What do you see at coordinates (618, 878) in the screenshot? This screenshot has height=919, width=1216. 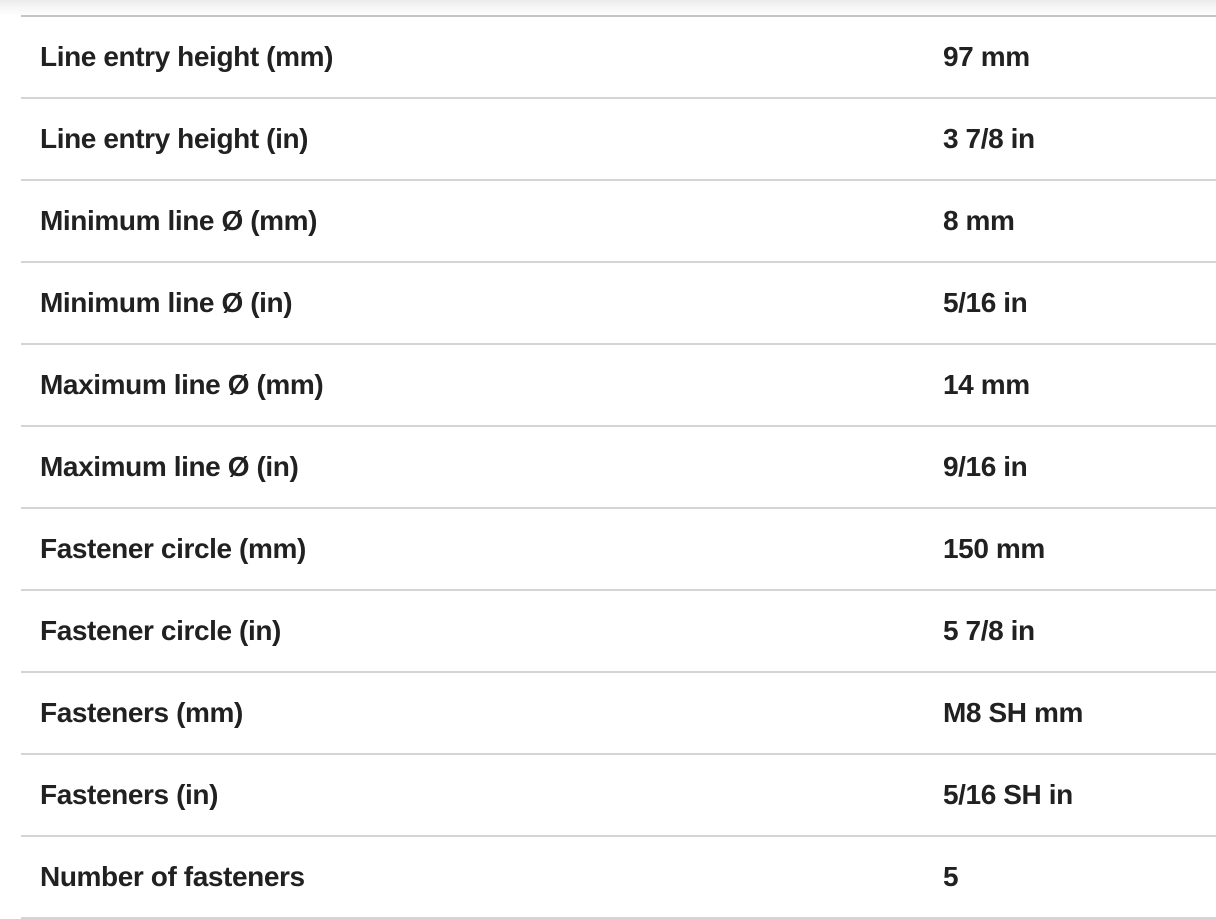 I see `spec-row: Number of fasteners 5` at bounding box center [618, 878].